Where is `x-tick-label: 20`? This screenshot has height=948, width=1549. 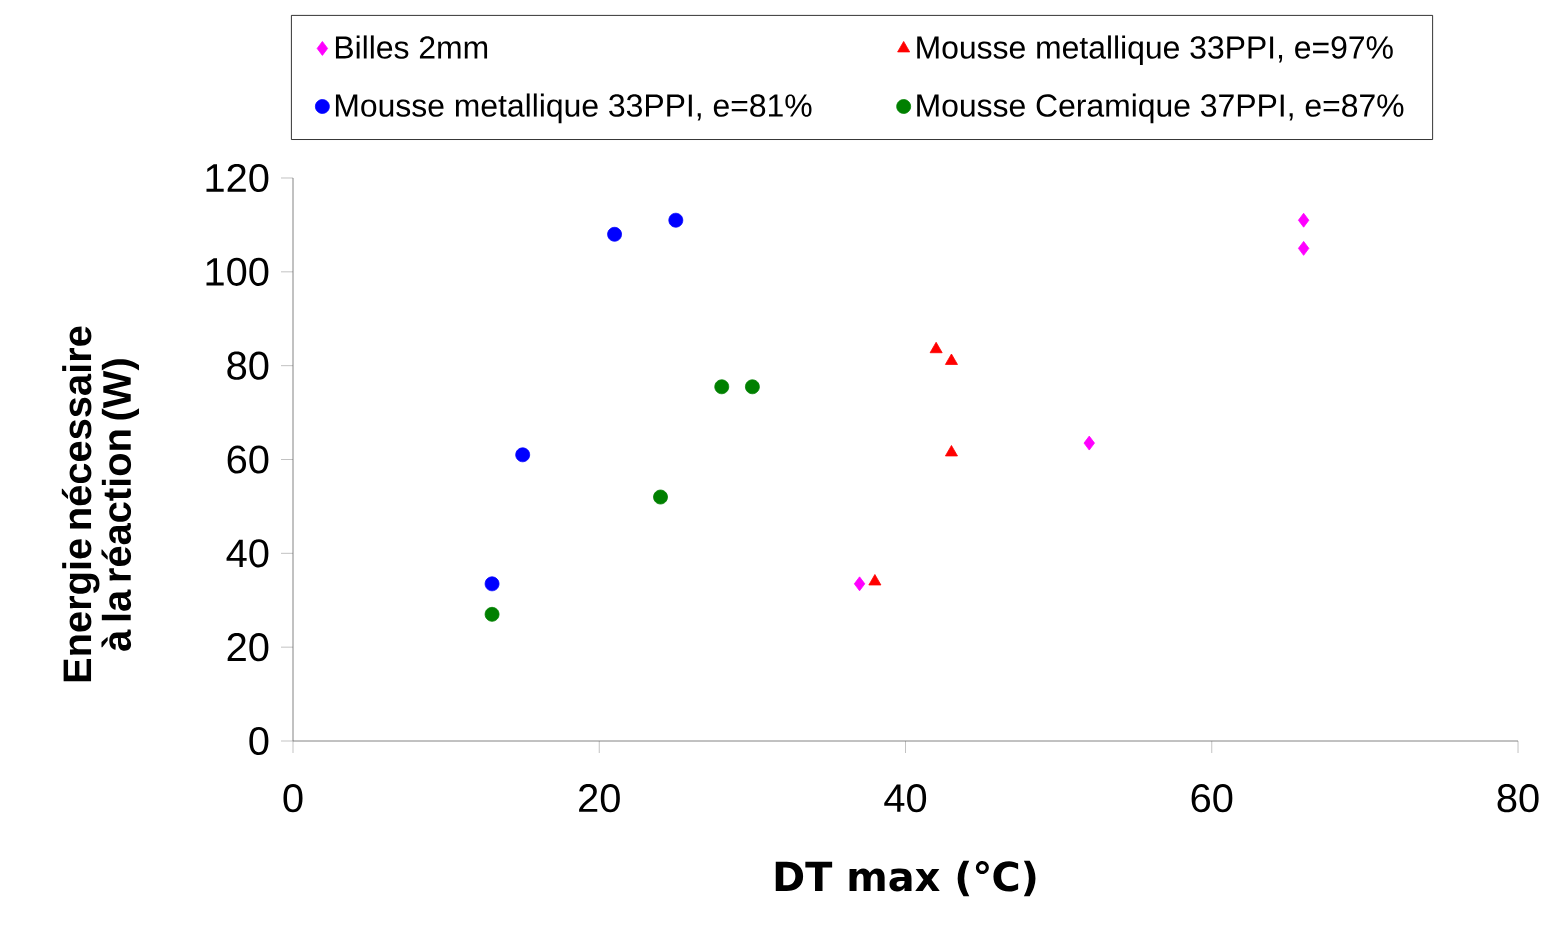 x-tick-label: 20 is located at coordinates (599, 798).